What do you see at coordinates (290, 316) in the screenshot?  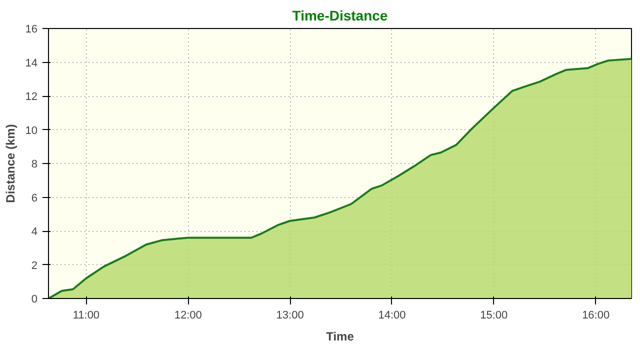 I see `x-tick-label: 13:00` at bounding box center [290, 316].